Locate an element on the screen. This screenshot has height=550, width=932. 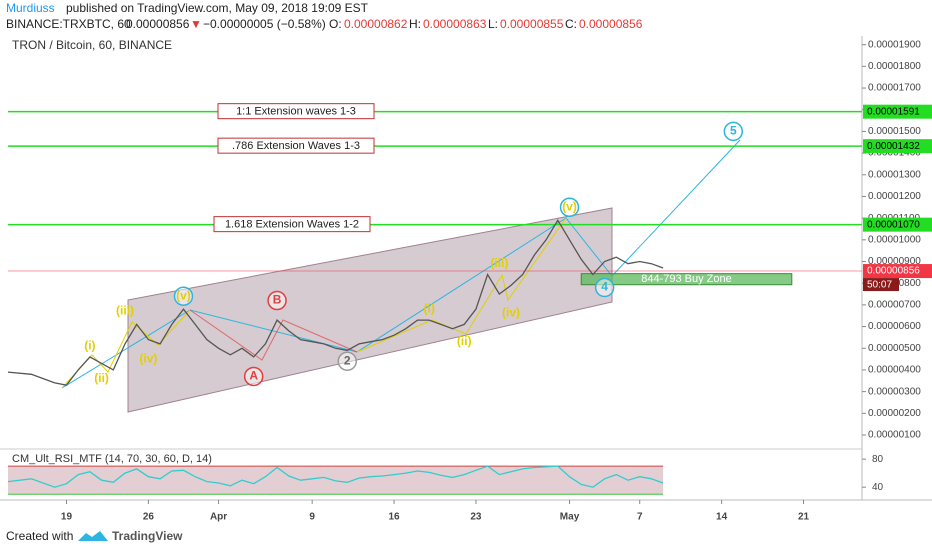
level-label: 1:1 Extension waves 1-3 is located at coordinates (296, 112).